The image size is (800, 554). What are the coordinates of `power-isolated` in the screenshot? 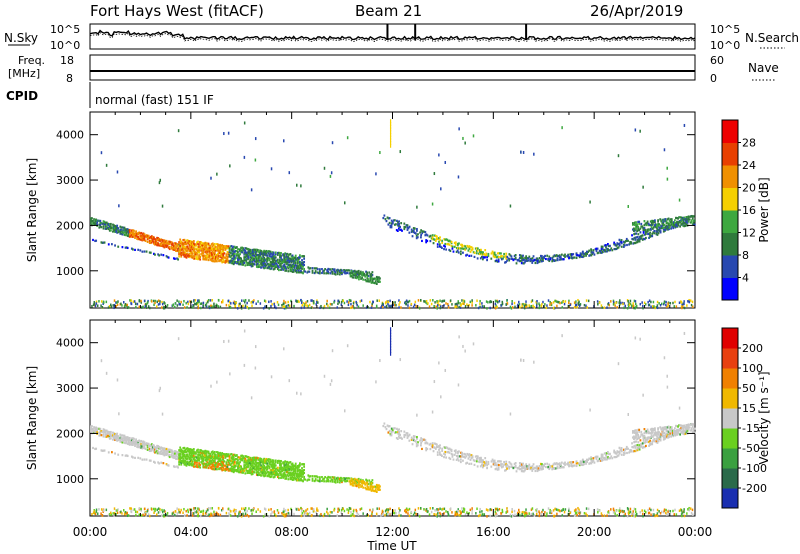 It's located at (667, 179).